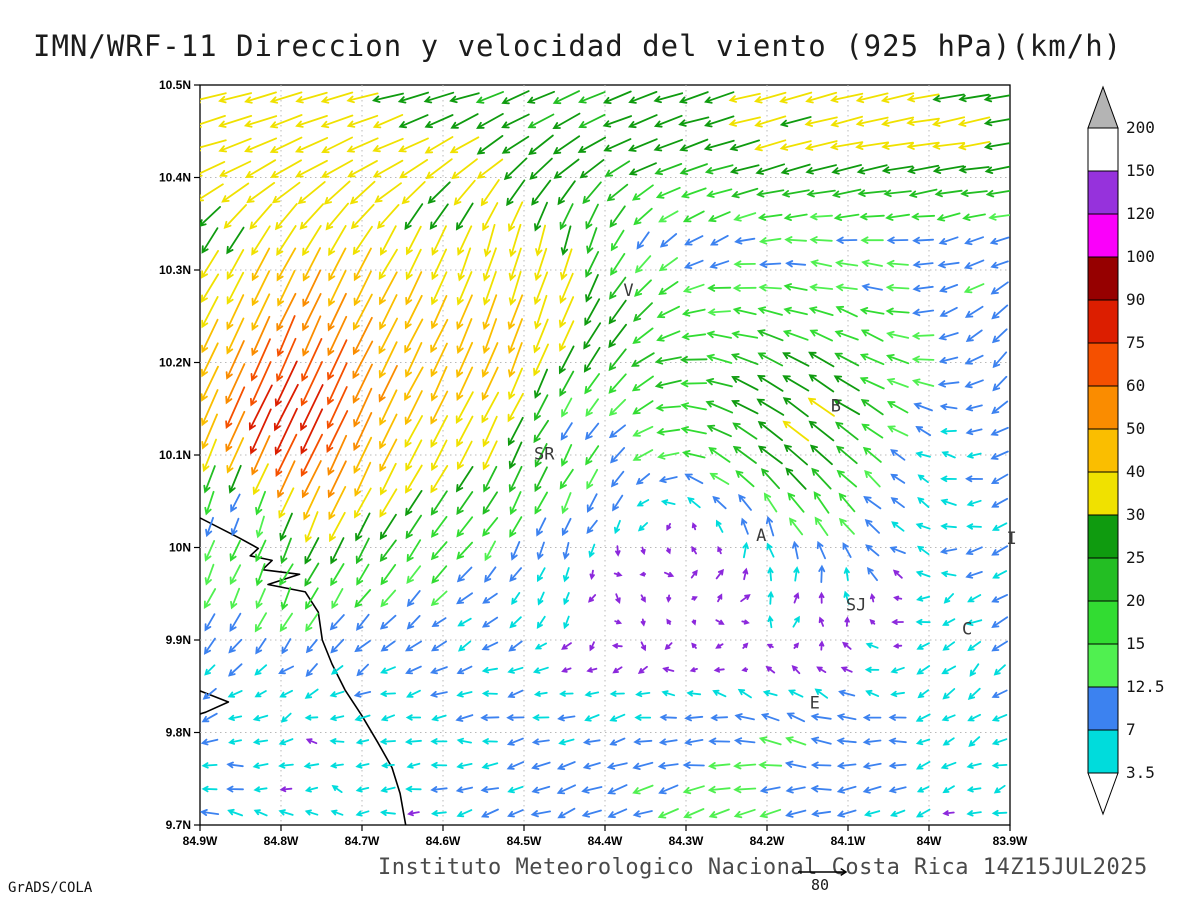  What do you see at coordinates (362, 841) in the screenshot?
I see `x-tick-label: 84.7W` at bounding box center [362, 841].